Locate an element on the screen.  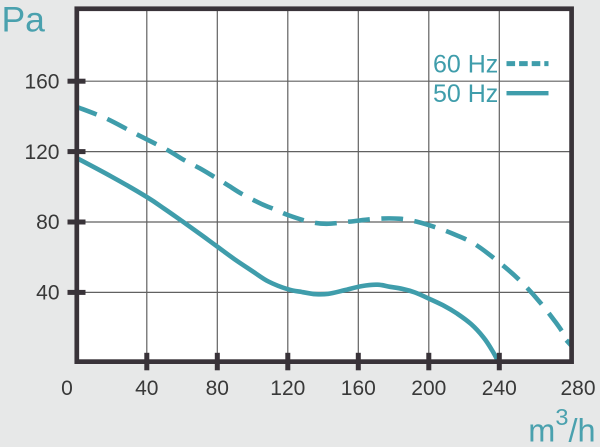
svg-text: 280 is located at coordinates (577, 388).